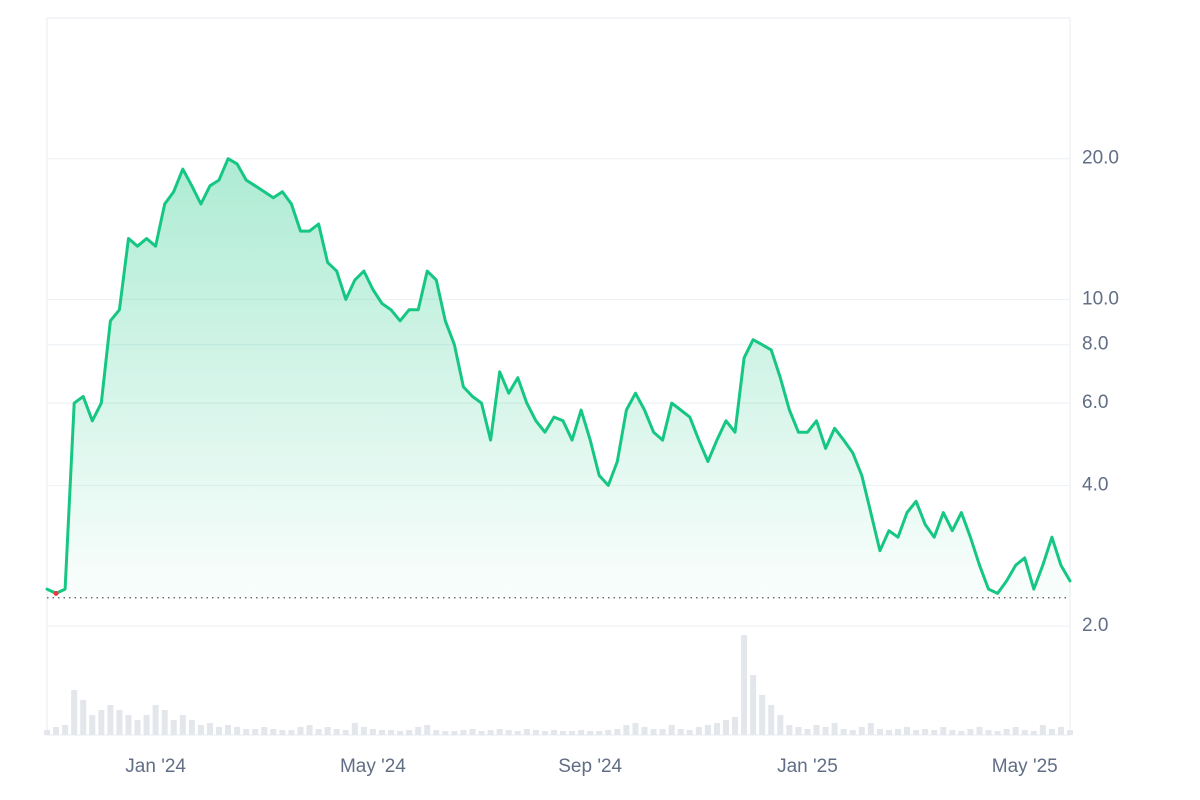 The width and height of the screenshot is (1200, 800). Describe the element at coordinates (590, 766) in the screenshot. I see `x-tick-label: Sep '24` at that location.